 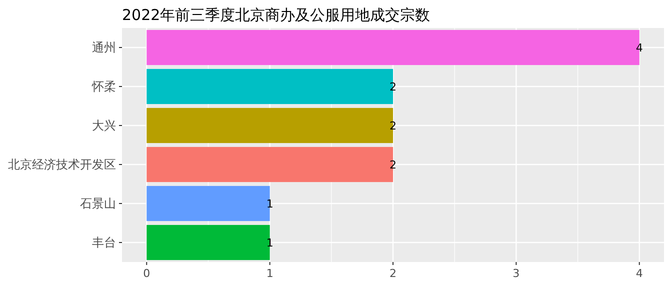 I want to click on x-tick-label: 2, so click(x=393, y=273).